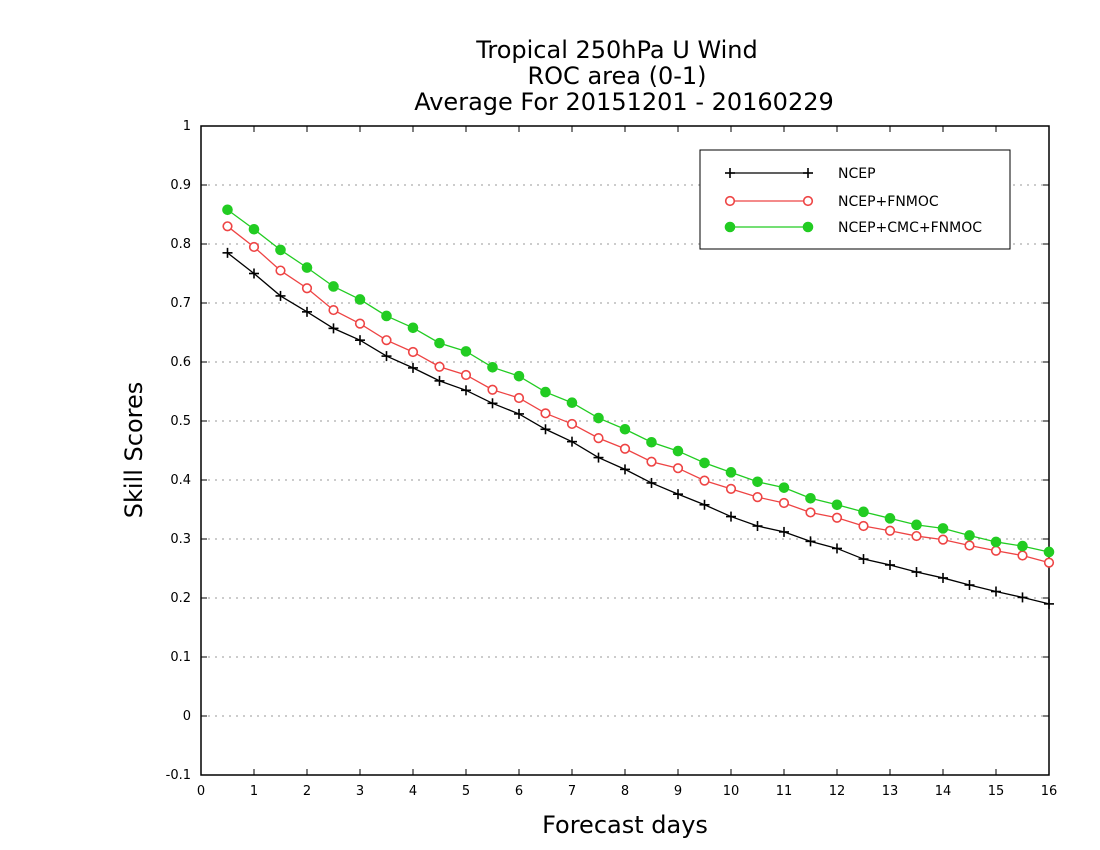  Describe the element at coordinates (616, 76) in the screenshot. I see `chart-title-line-2: ROC area (0-1)` at that location.